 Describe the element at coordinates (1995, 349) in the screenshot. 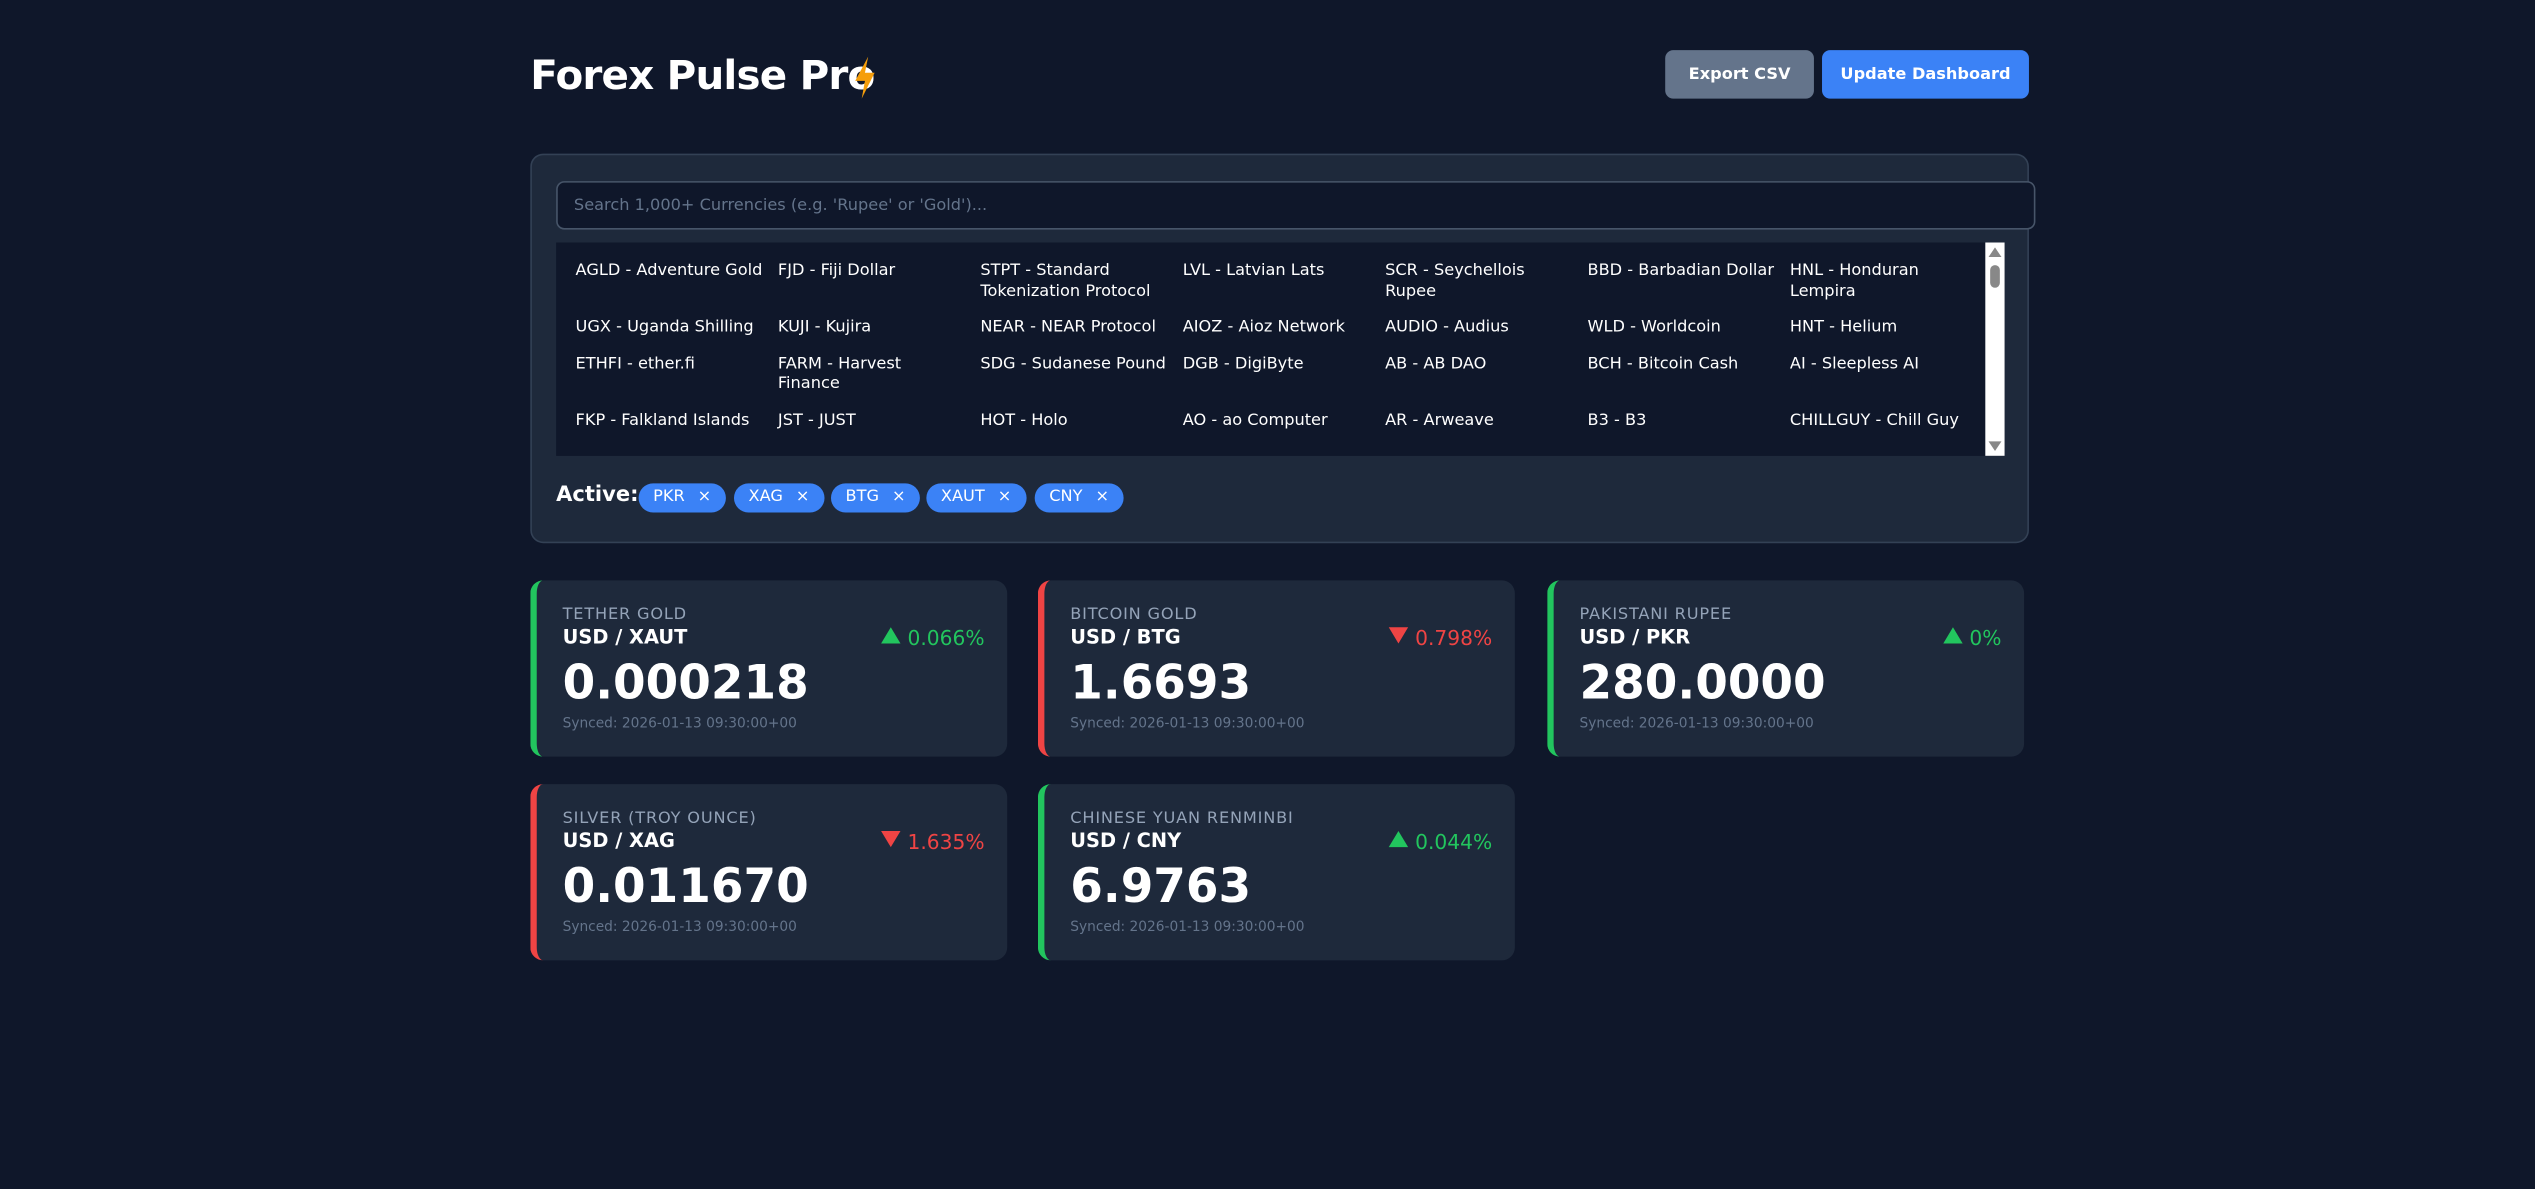

I see `scrollbar` at that location.